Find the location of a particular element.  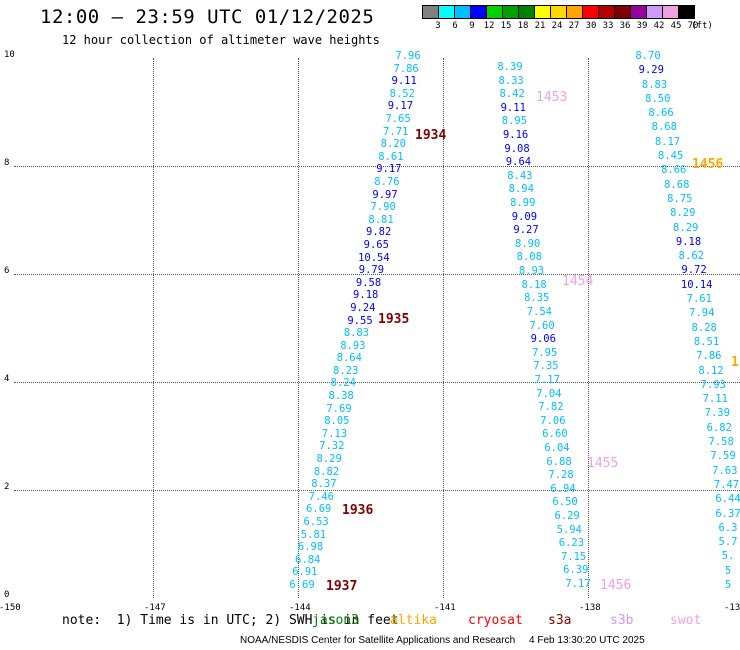

wave-height-value: 8.05 is located at coordinates (337, 421).